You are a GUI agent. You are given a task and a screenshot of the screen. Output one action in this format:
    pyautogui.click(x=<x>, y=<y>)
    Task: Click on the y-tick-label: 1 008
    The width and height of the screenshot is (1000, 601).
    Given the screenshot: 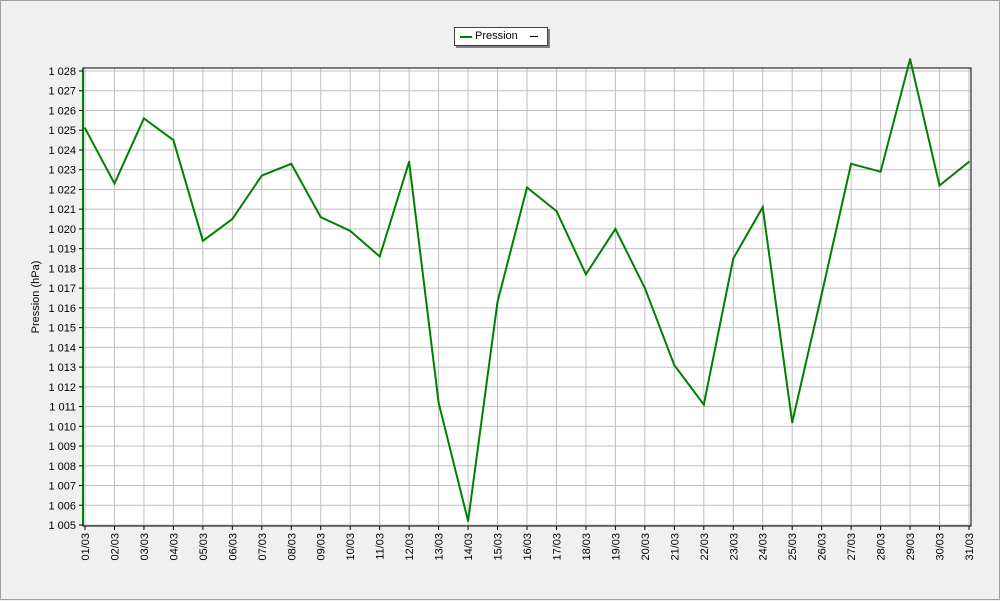 What is the action you would take?
    pyautogui.click(x=62, y=467)
    